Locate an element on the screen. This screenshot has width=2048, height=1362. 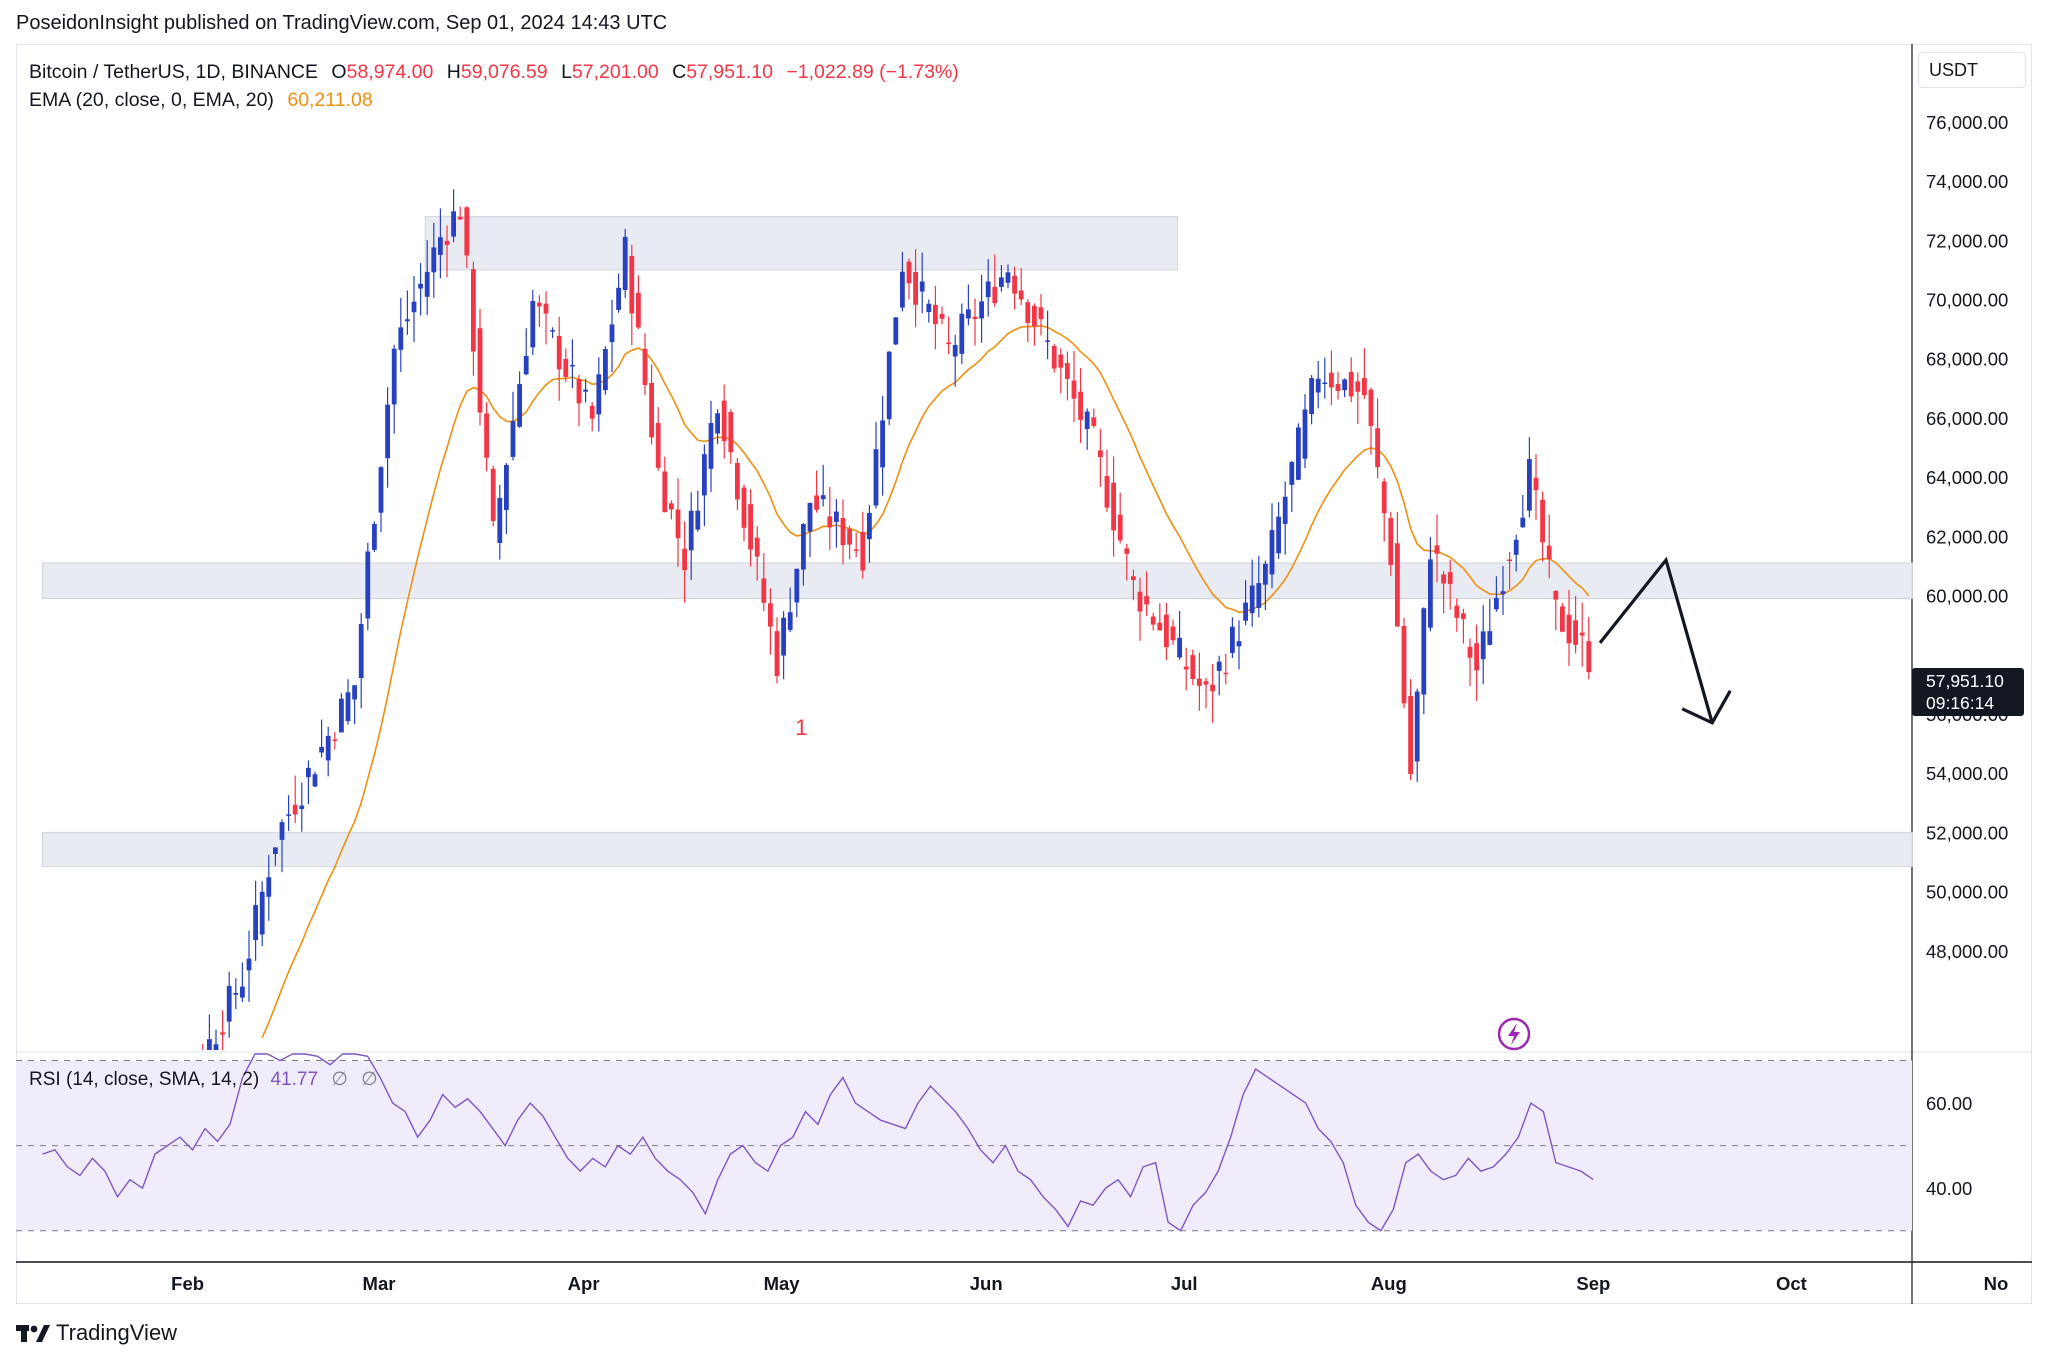
price-tick-label: 66,000.00 is located at coordinates (1967, 418).